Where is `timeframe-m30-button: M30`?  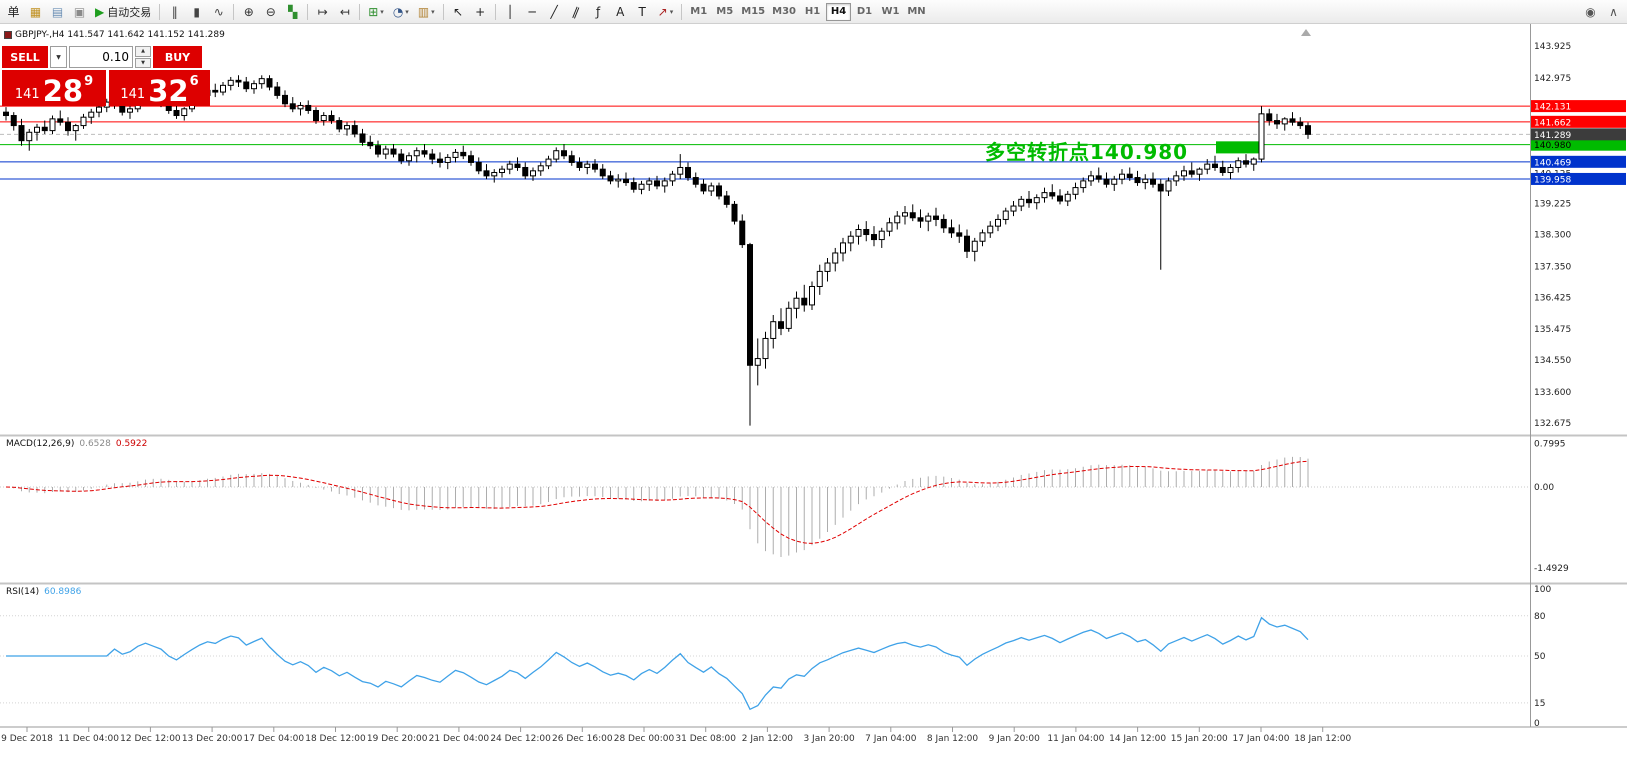
timeframe-m30-button: M30 is located at coordinates (784, 11).